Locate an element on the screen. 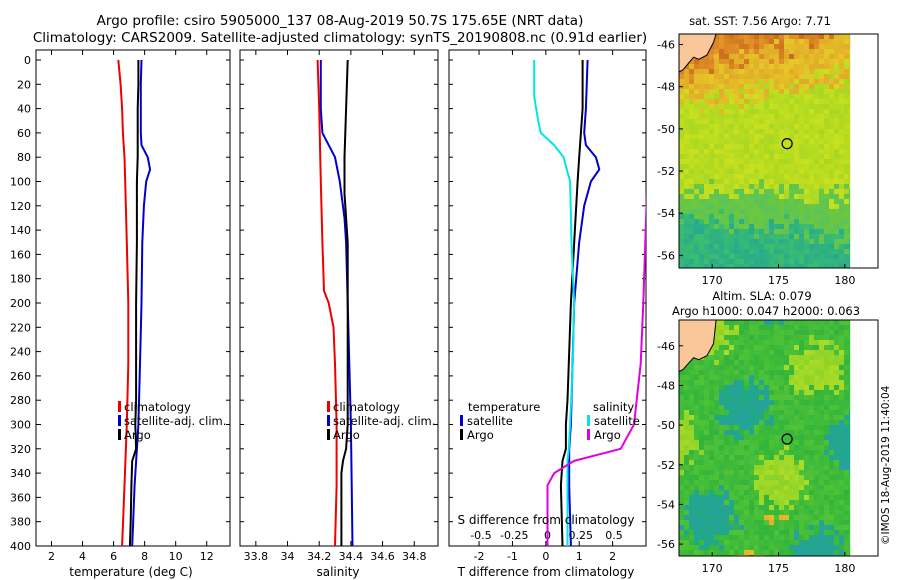 This screenshot has width=900, height=580. map-lat-label: -56 is located at coordinates (666, 544).